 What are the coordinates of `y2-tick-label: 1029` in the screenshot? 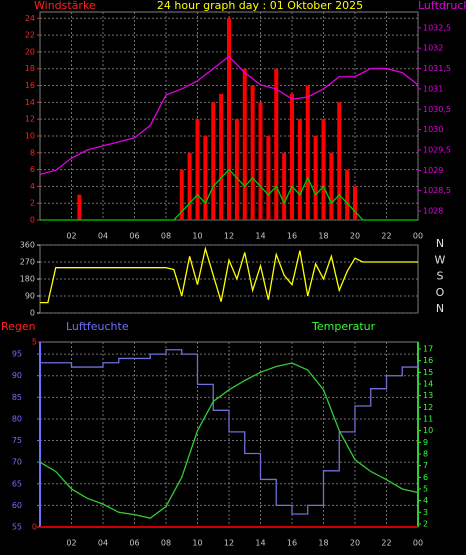 It's located at (433, 170).